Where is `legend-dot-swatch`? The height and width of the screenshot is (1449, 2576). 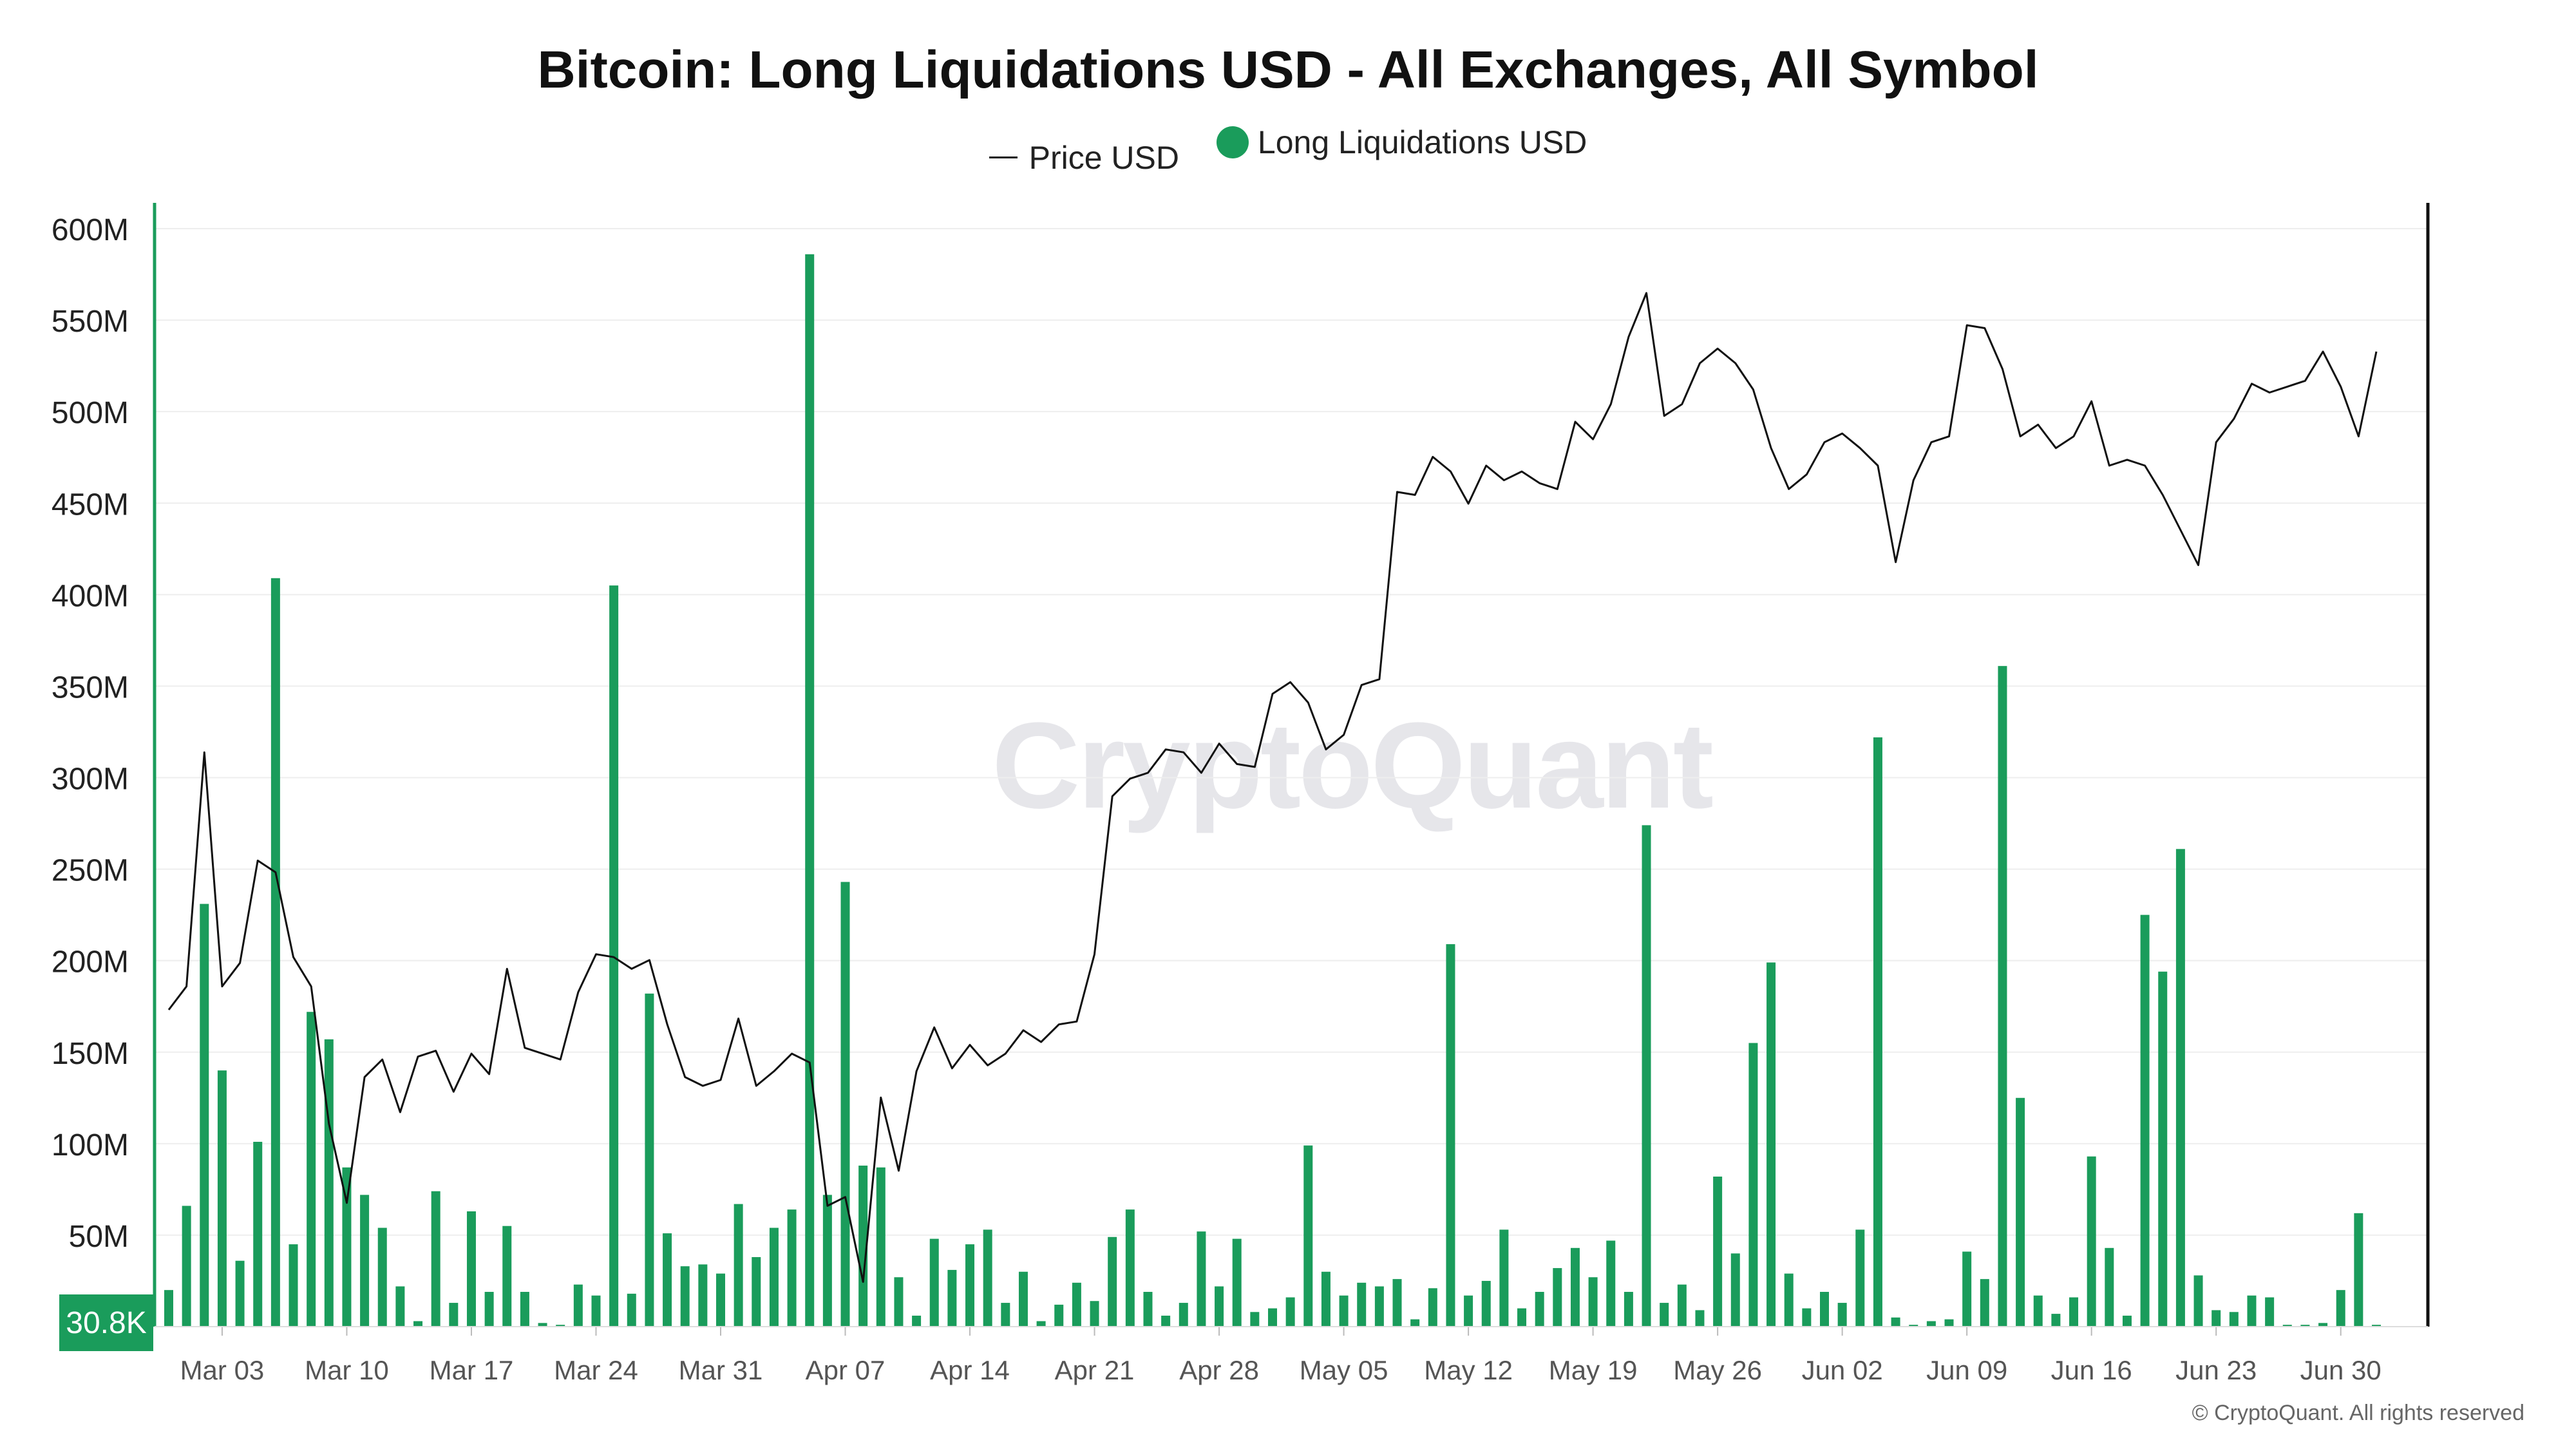
legend-dot-swatch is located at coordinates (1232, 142).